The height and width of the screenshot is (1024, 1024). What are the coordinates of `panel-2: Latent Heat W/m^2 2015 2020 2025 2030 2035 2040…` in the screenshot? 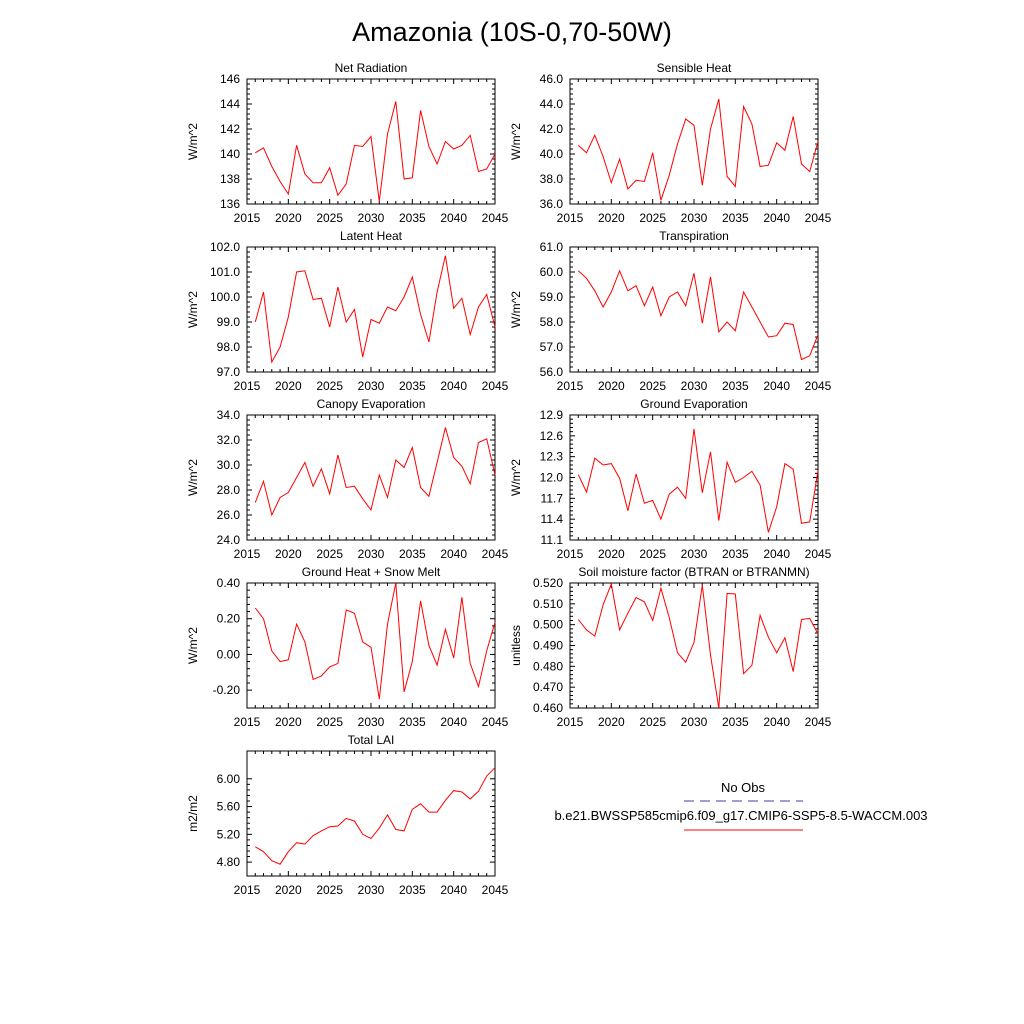 It's located at (347, 311).